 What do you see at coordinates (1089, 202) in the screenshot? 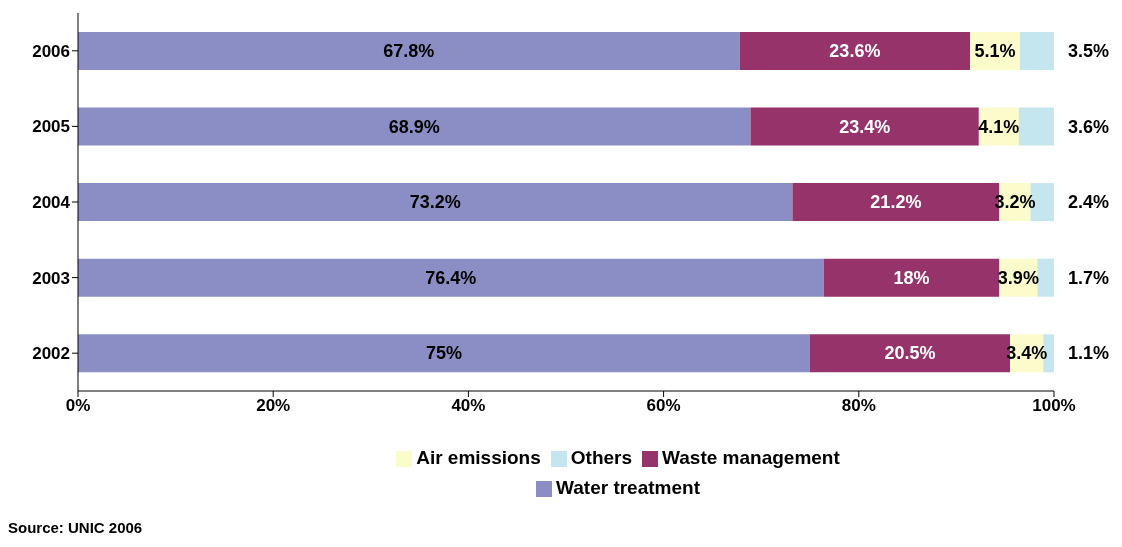
I see `data-label: 2.4%` at bounding box center [1089, 202].